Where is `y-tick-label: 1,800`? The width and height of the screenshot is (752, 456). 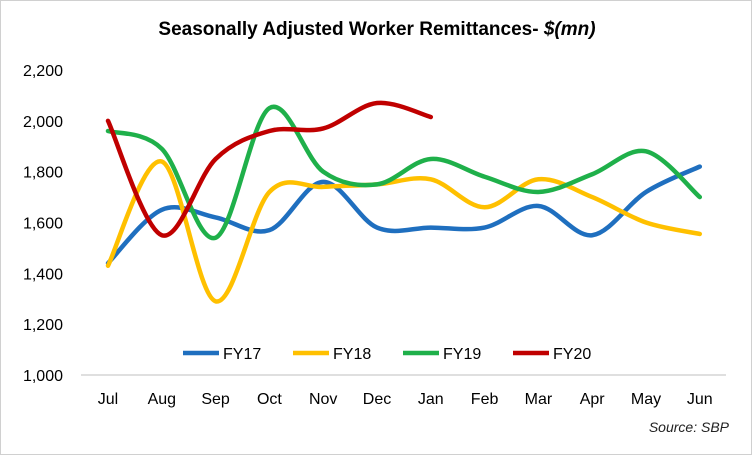 y-tick-label: 1,800 is located at coordinates (43, 173).